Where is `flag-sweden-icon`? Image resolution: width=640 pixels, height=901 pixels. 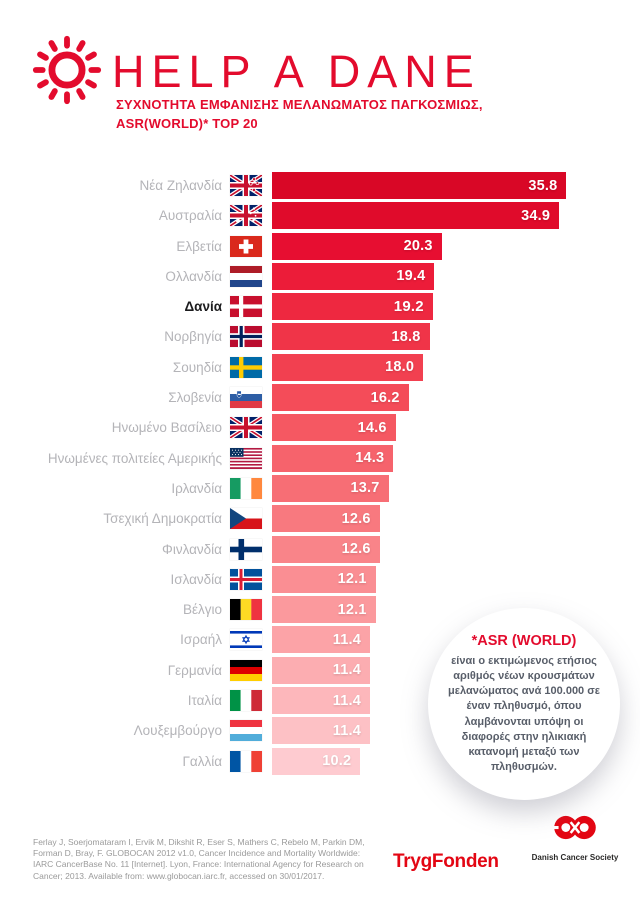 flag-sweden-icon is located at coordinates (246, 367).